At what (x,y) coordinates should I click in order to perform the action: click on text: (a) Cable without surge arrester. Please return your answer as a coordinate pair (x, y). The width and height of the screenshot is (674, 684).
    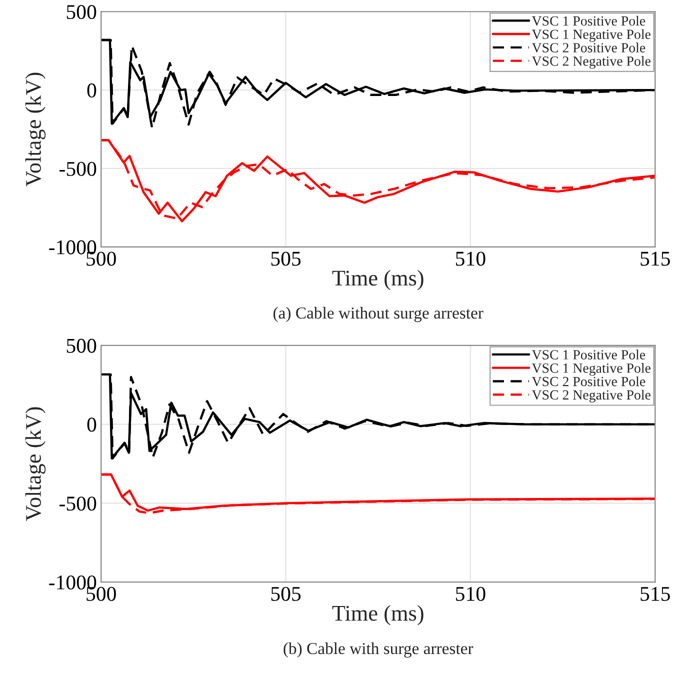
    Looking at the image, I should click on (378, 314).